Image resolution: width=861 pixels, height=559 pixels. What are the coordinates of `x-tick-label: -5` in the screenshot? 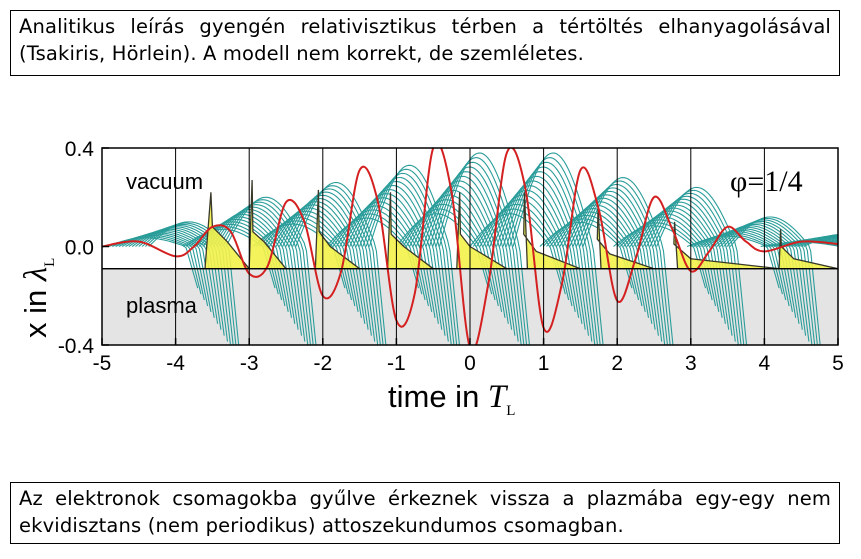 It's located at (102, 363).